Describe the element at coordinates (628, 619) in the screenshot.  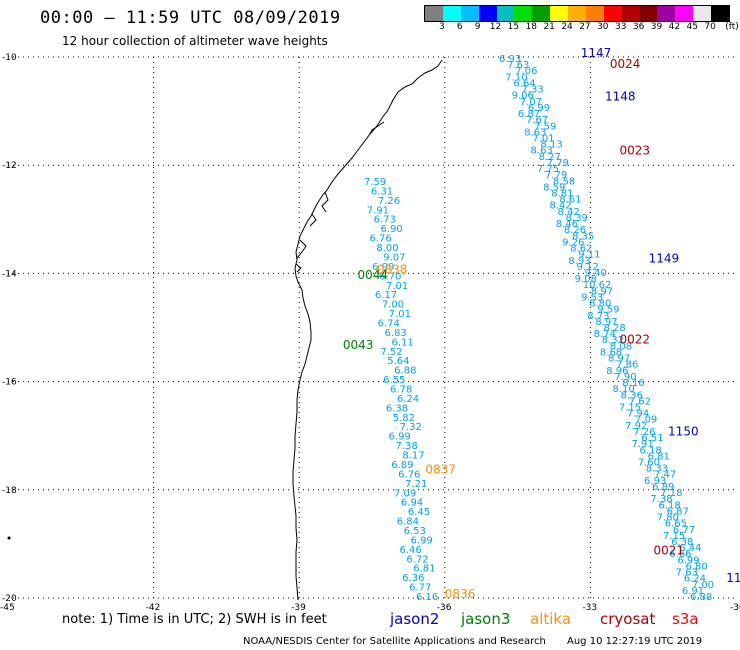
I see `legend-cryosat: cryosat` at that location.